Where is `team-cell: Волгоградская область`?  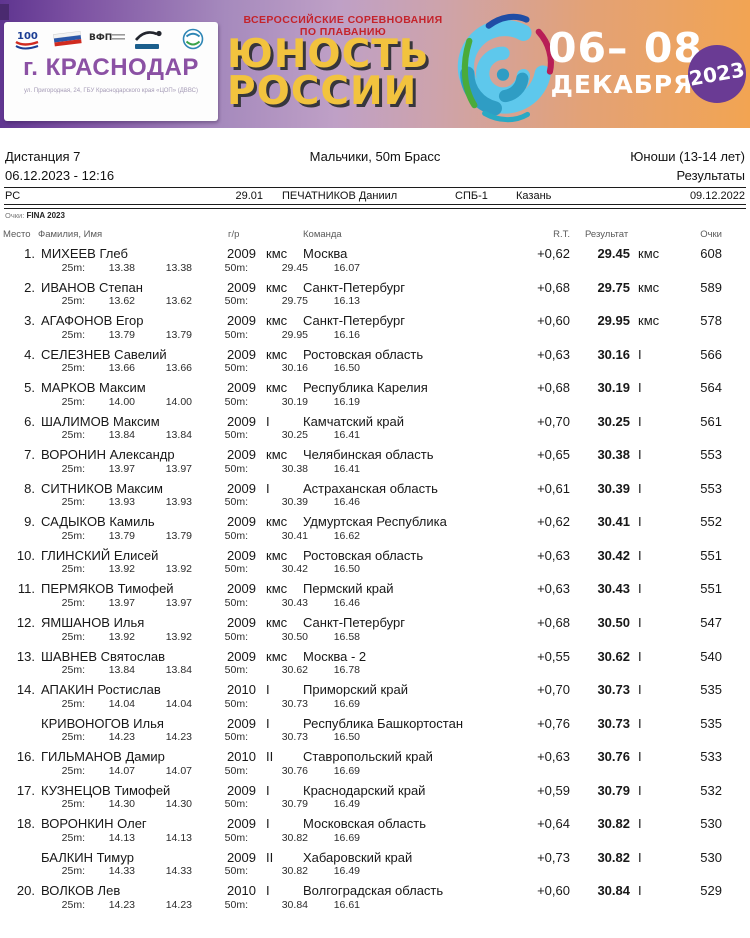
team-cell: Волгоградская область is located at coordinates (373, 891).